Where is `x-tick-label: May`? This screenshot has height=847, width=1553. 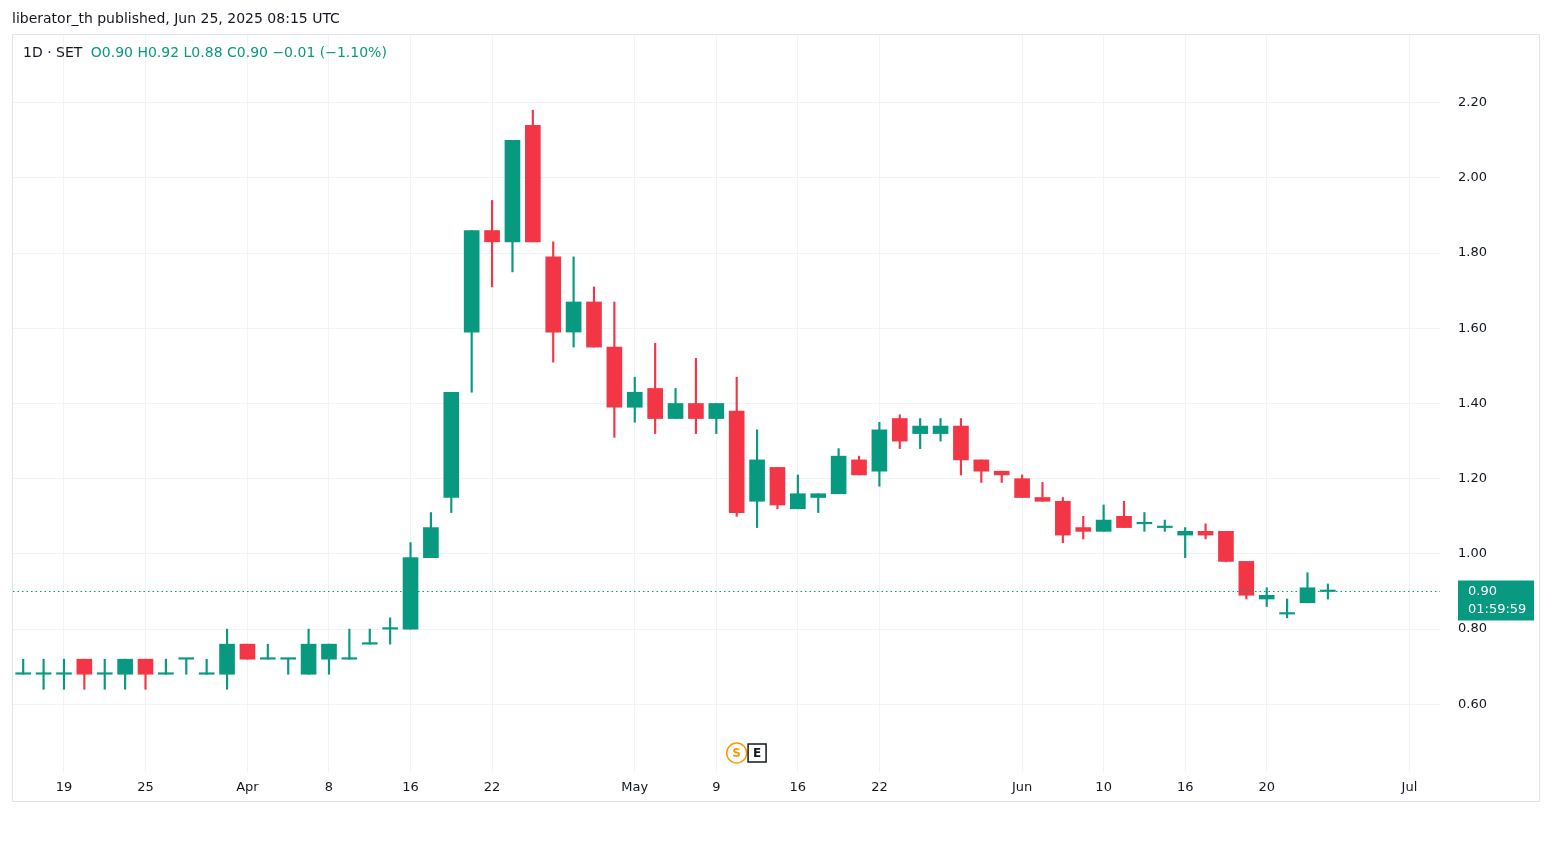 x-tick-label: May is located at coordinates (635, 787).